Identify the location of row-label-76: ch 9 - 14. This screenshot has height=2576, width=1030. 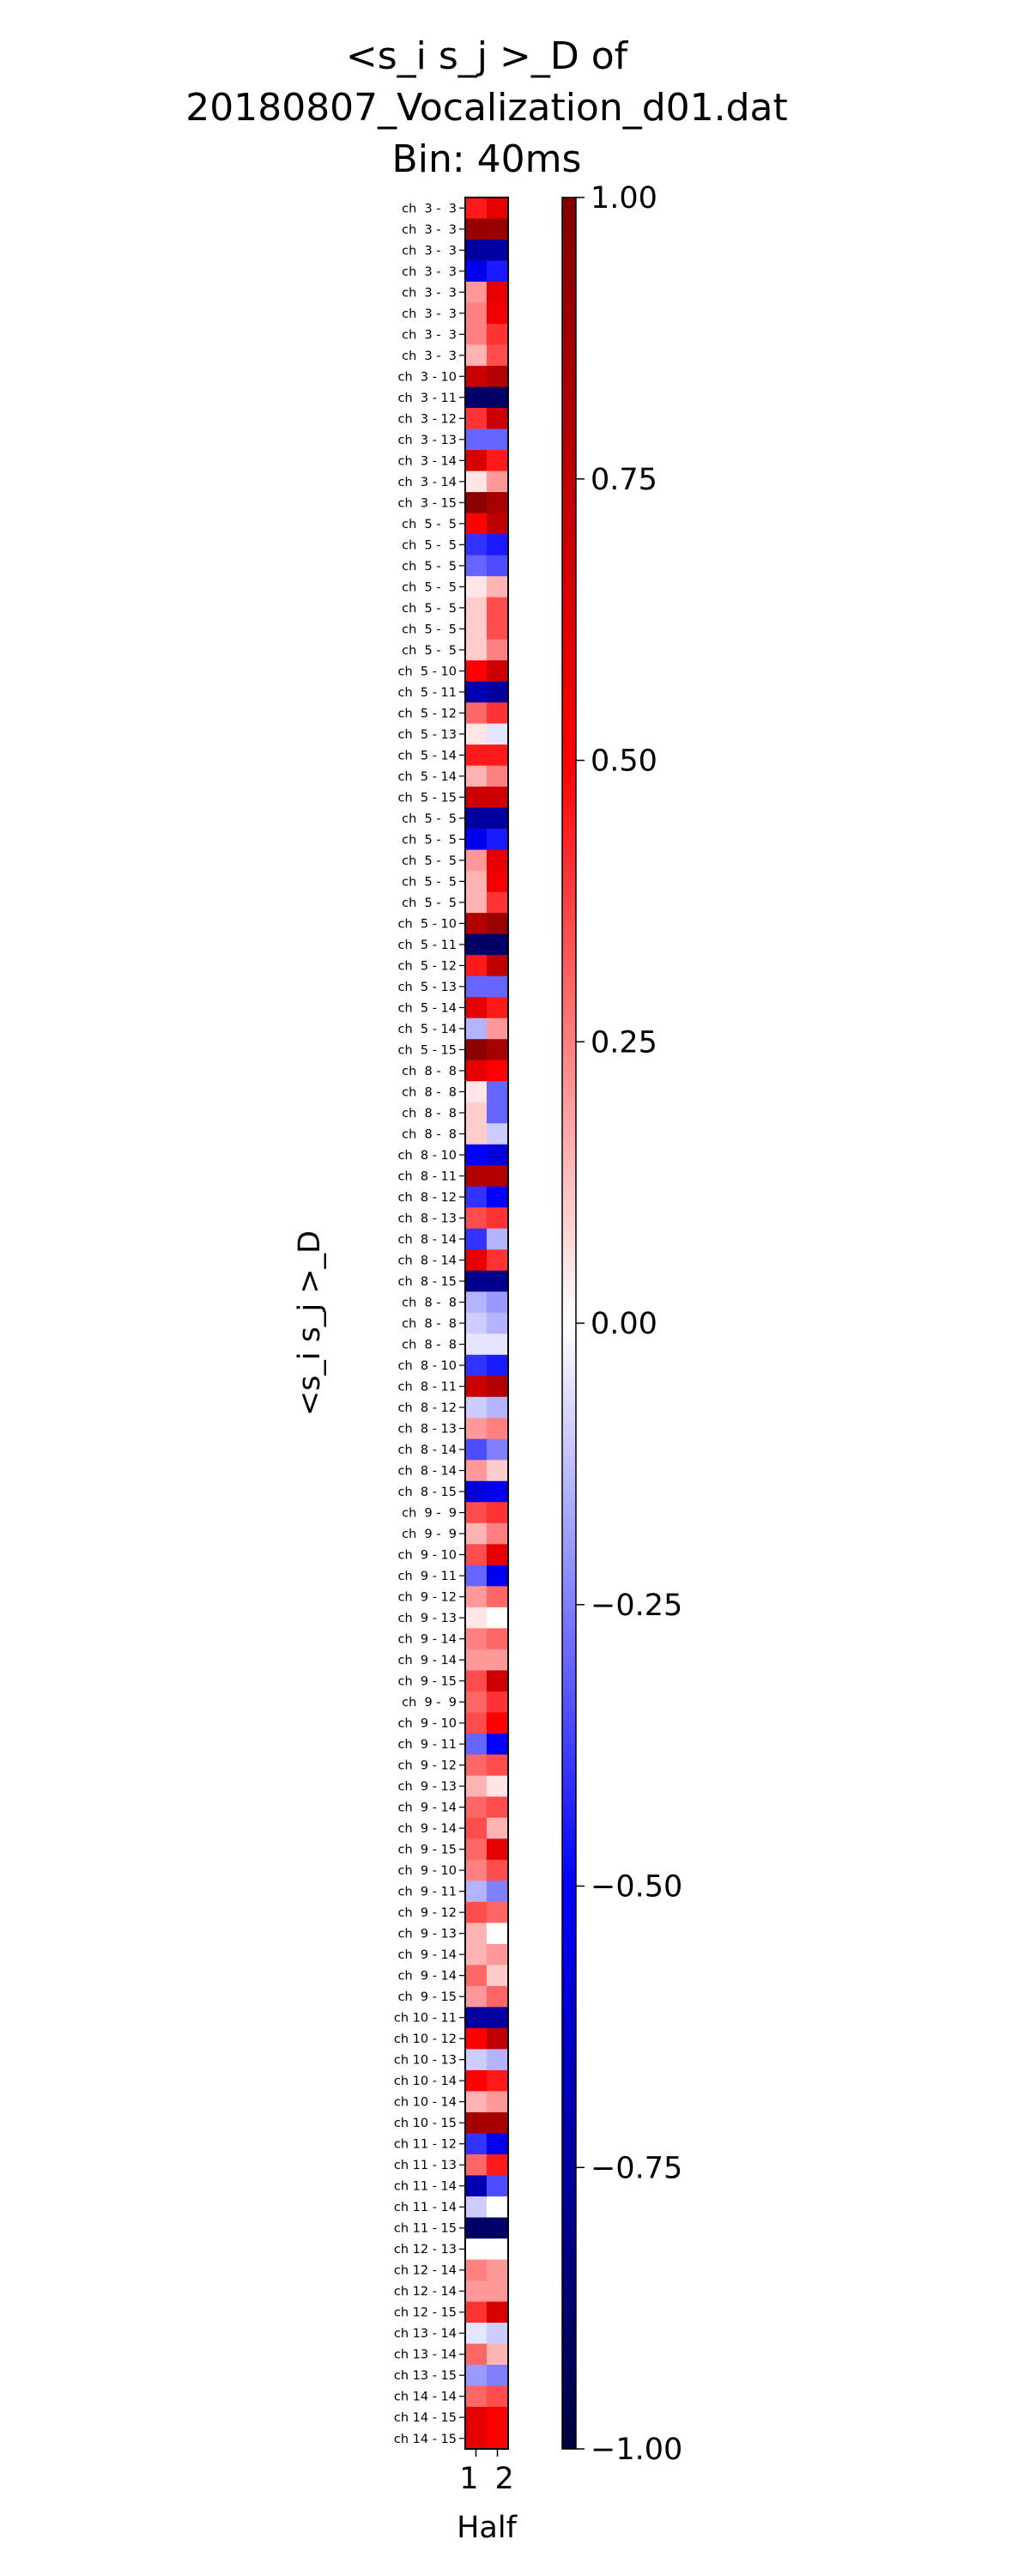
(427, 1808).